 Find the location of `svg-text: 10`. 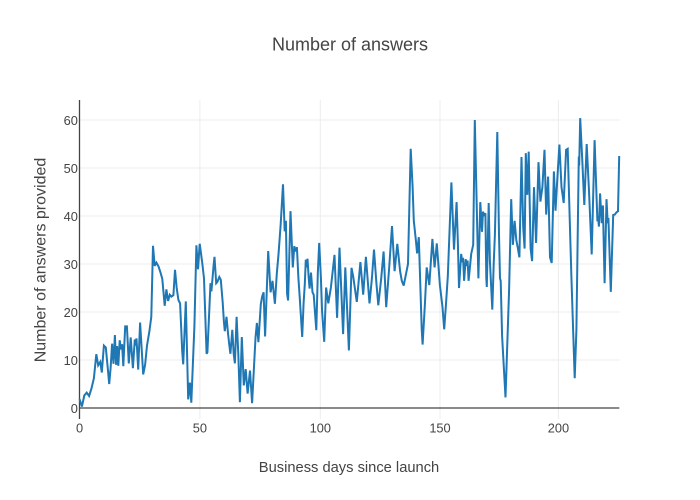

svg-text: 10 is located at coordinates (71, 360).